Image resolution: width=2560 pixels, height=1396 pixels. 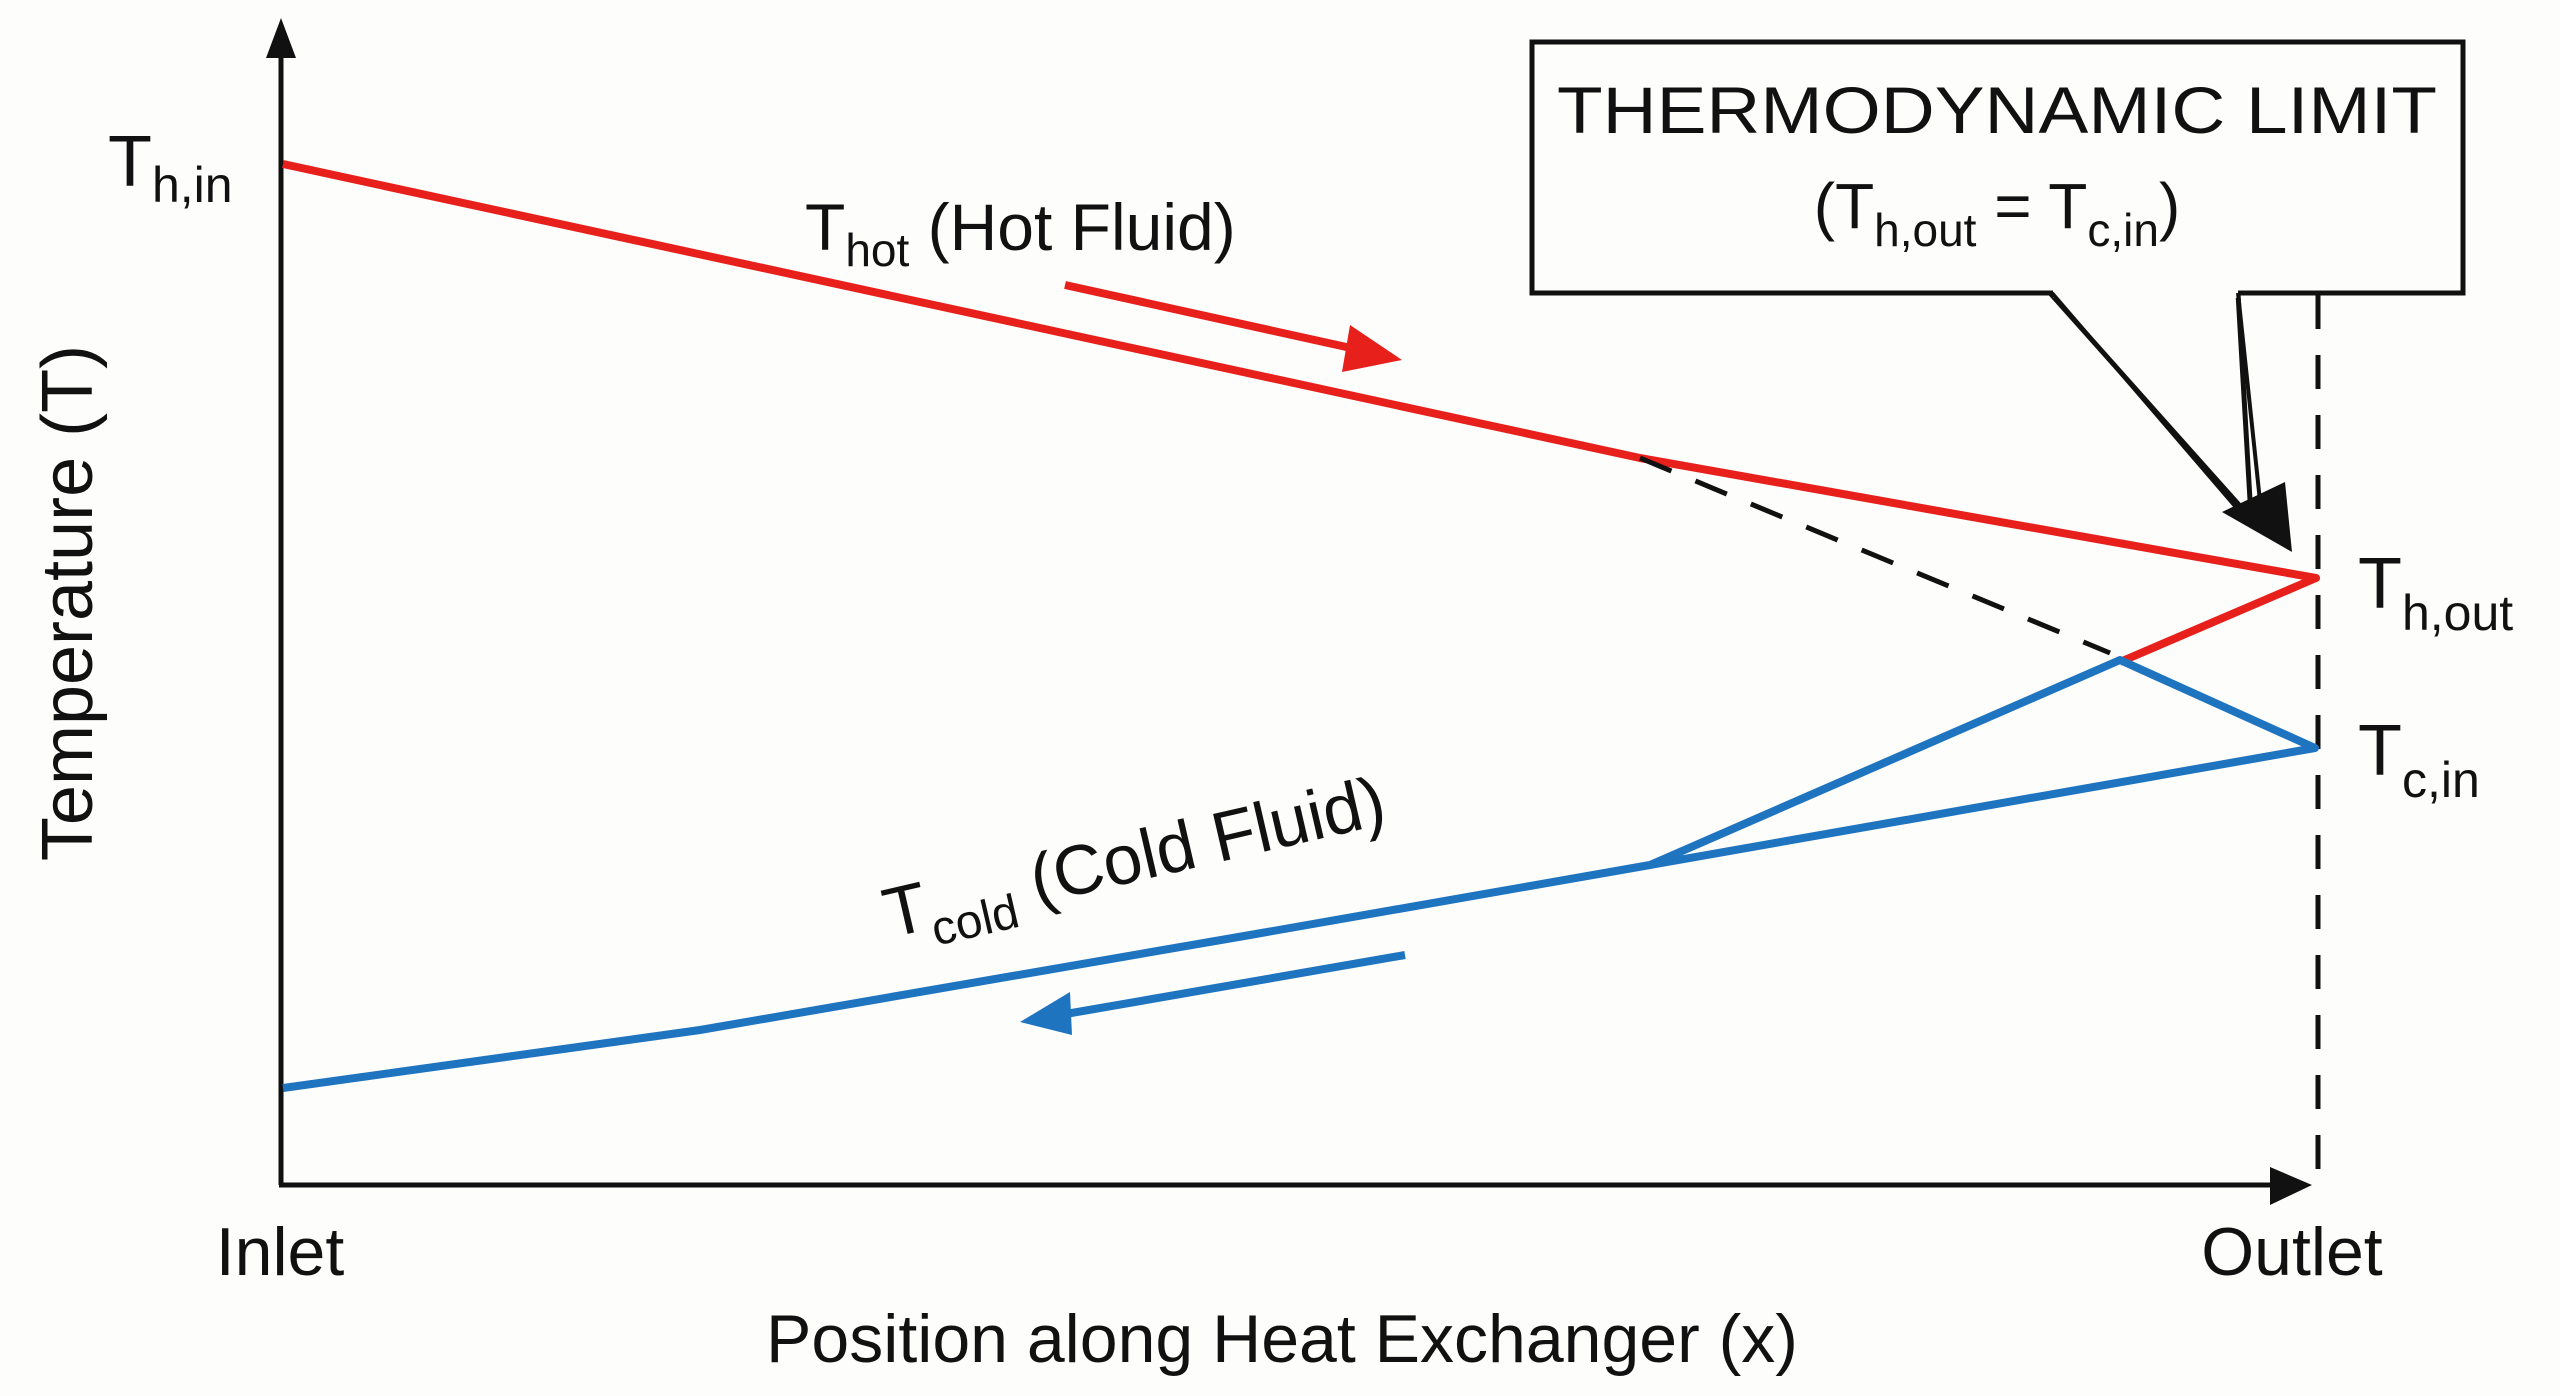 What do you see at coordinates (1213, 993) in the screenshot?
I see `cold-flow-arrow-icon` at bounding box center [1213, 993].